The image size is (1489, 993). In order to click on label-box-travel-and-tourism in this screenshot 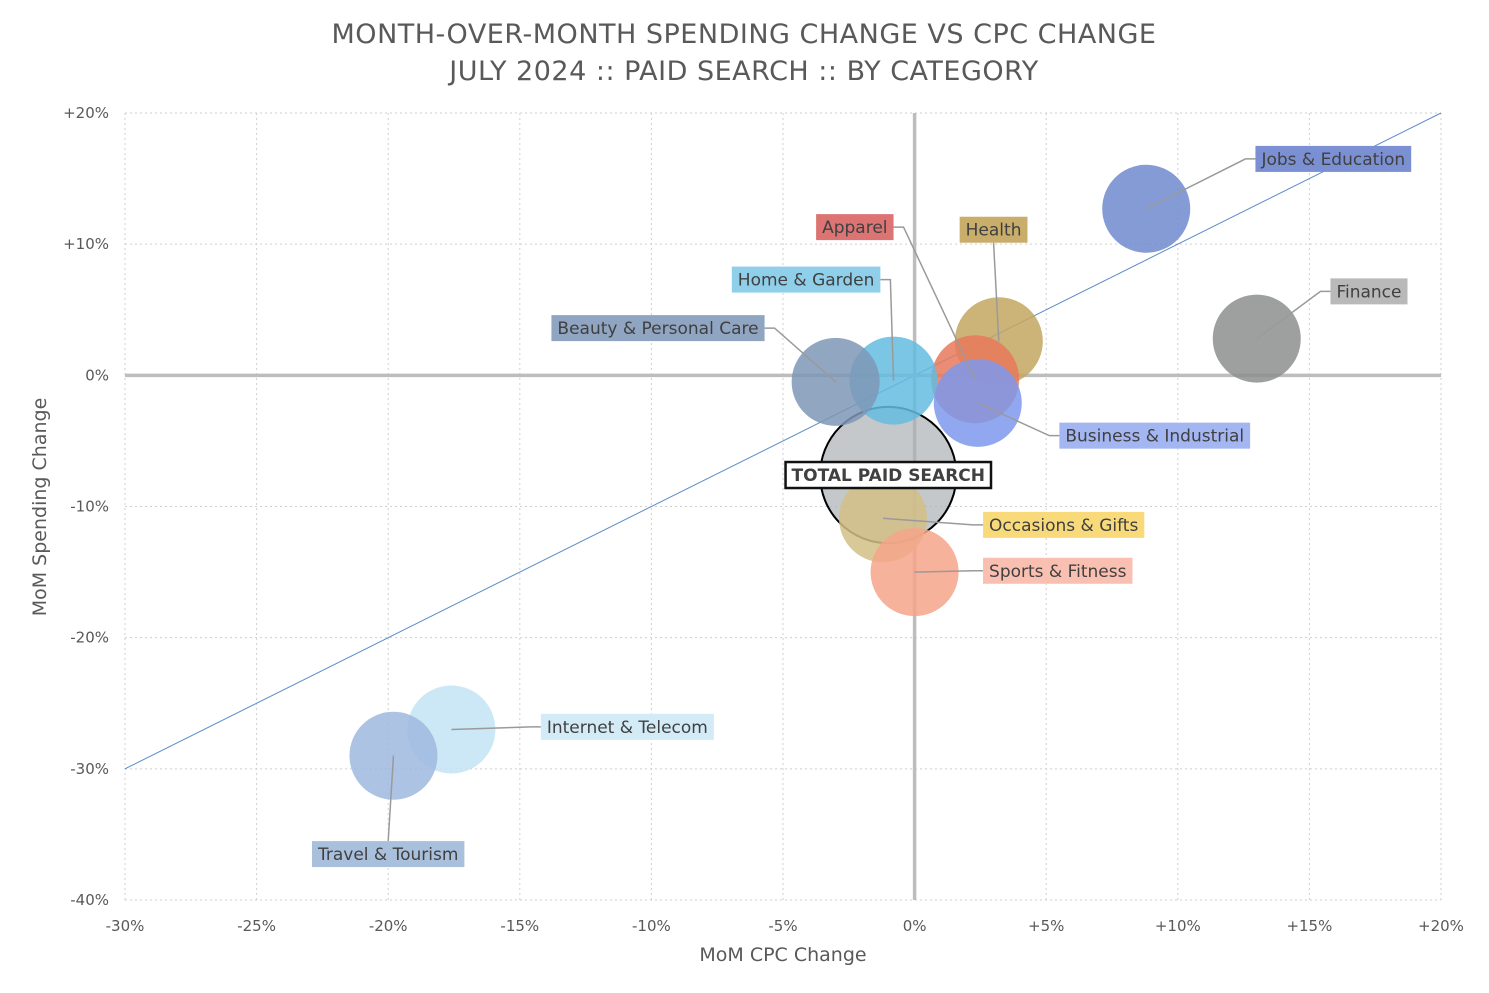, I will do `click(388, 854)`.